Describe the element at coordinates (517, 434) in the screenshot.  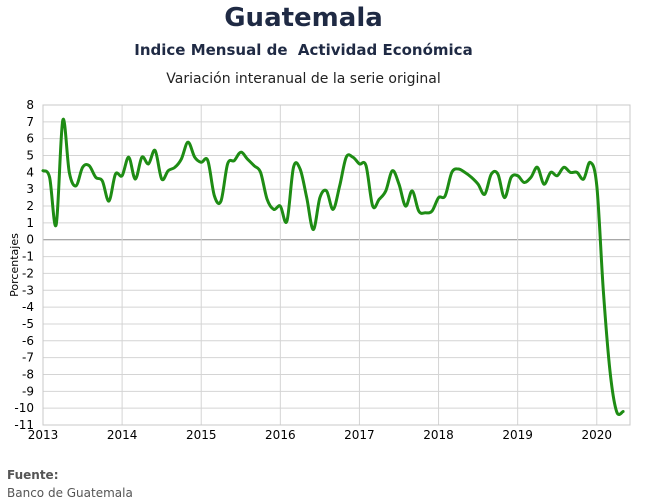
I see `x-tick-label: 2019` at that location.